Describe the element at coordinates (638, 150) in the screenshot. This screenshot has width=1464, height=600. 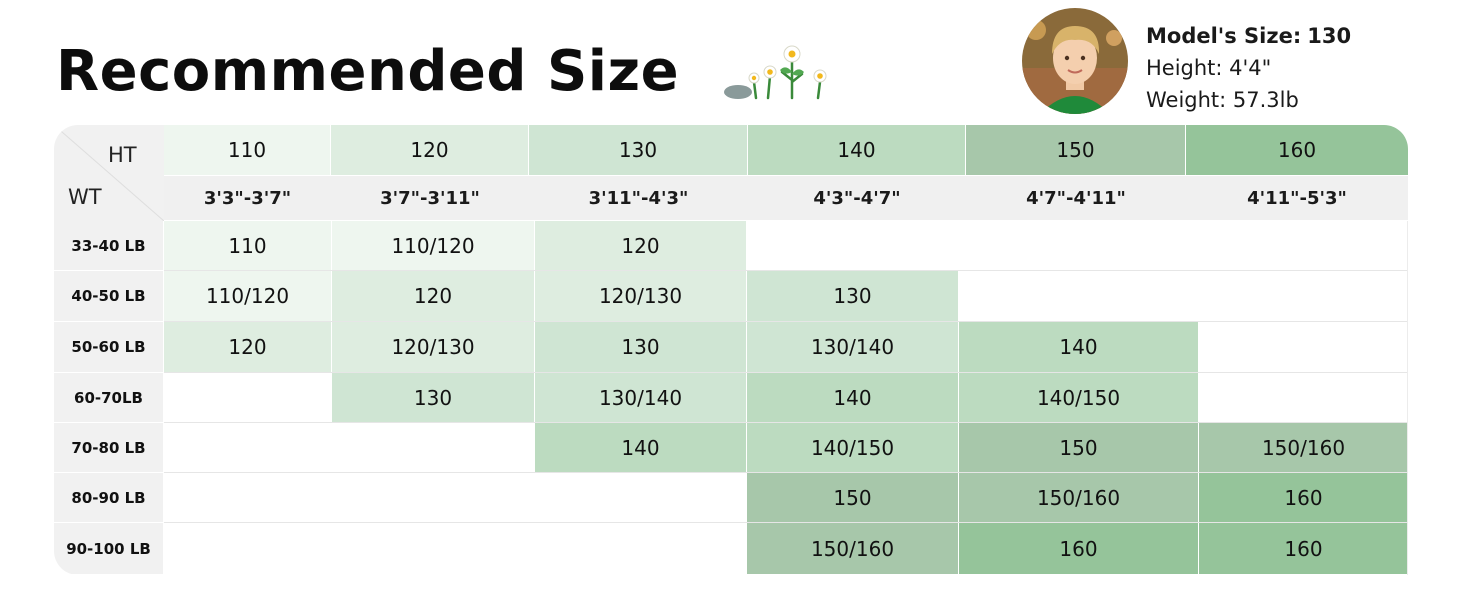
I see `size-header-130: 130` at that location.